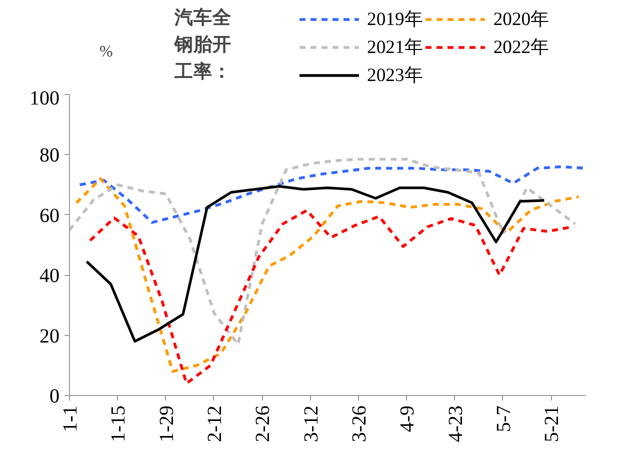 The width and height of the screenshot is (638, 450). I want to click on y-tick-label: 0, so click(55, 397).